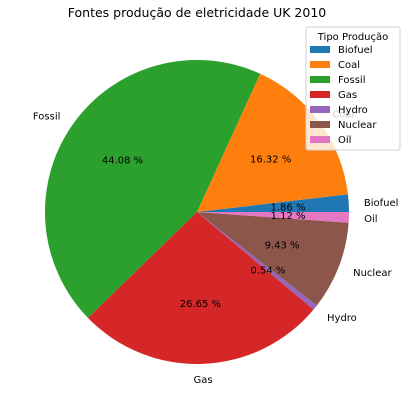 The width and height of the screenshot is (406, 410). Describe the element at coordinates (47, 117) in the screenshot. I see `slice-label-fossil: Fossil` at that location.